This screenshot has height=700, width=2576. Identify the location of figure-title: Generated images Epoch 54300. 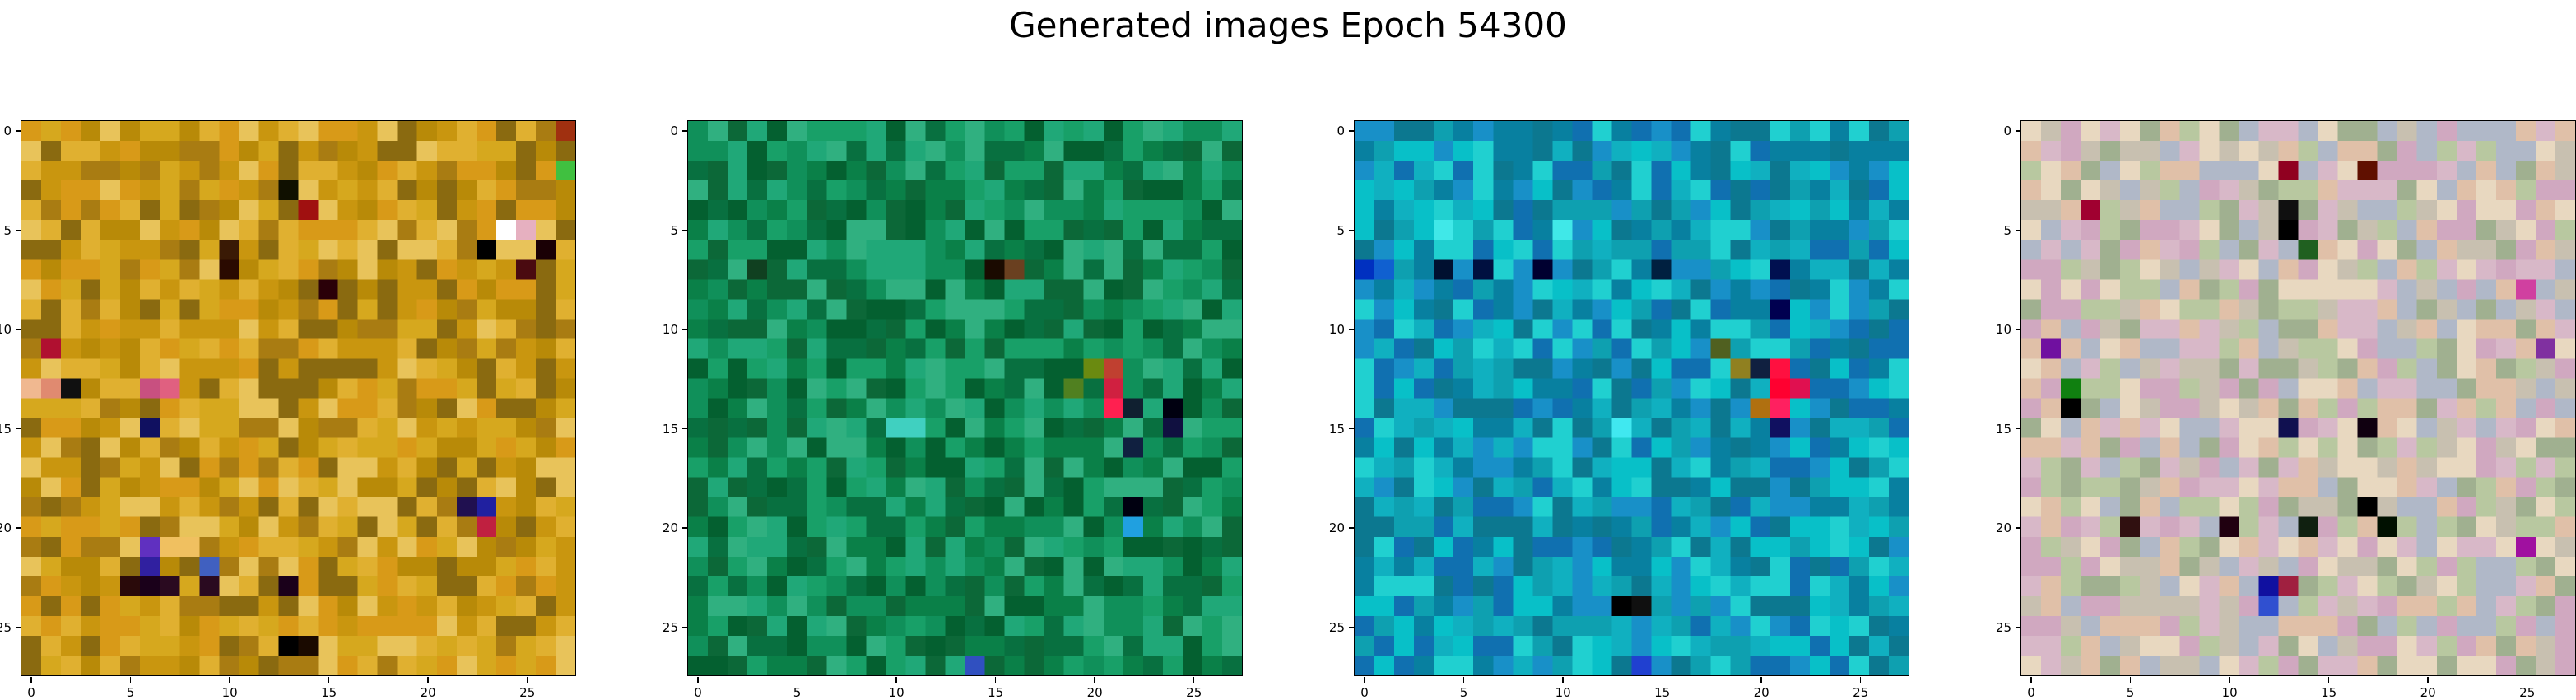
(1288, 25).